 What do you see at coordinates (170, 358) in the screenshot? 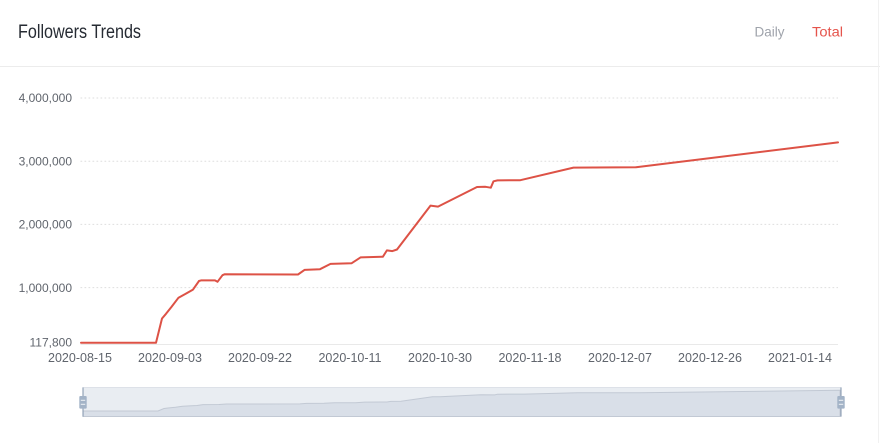
I see `svg-text: 2020-09-03` at bounding box center [170, 358].